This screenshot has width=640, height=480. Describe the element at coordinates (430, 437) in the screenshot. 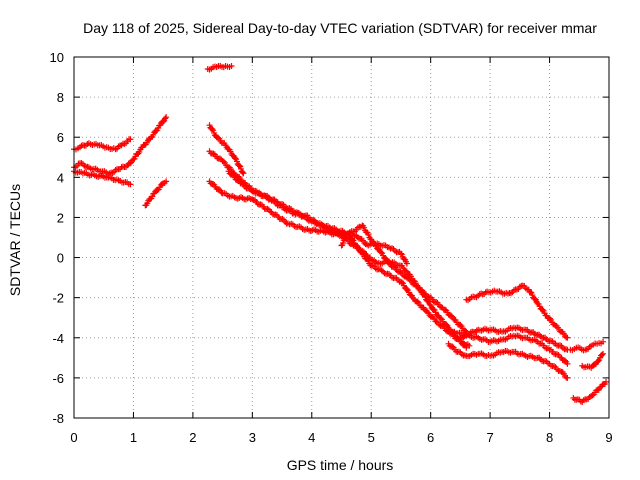

I see `x-tick-label: 6` at that location.